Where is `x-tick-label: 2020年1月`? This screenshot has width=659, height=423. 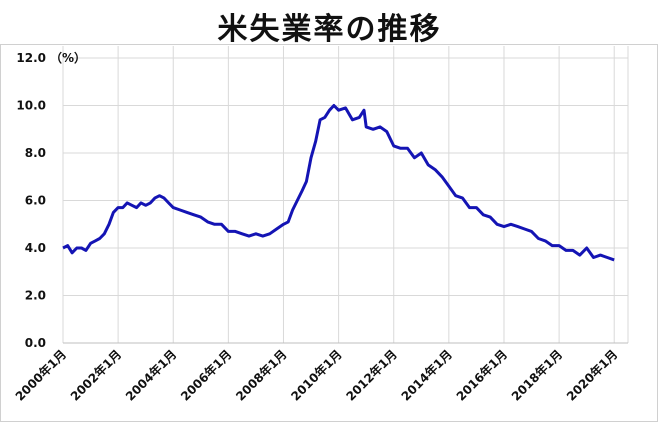
x-tick-label: 2020年1月 is located at coordinates (591, 375).